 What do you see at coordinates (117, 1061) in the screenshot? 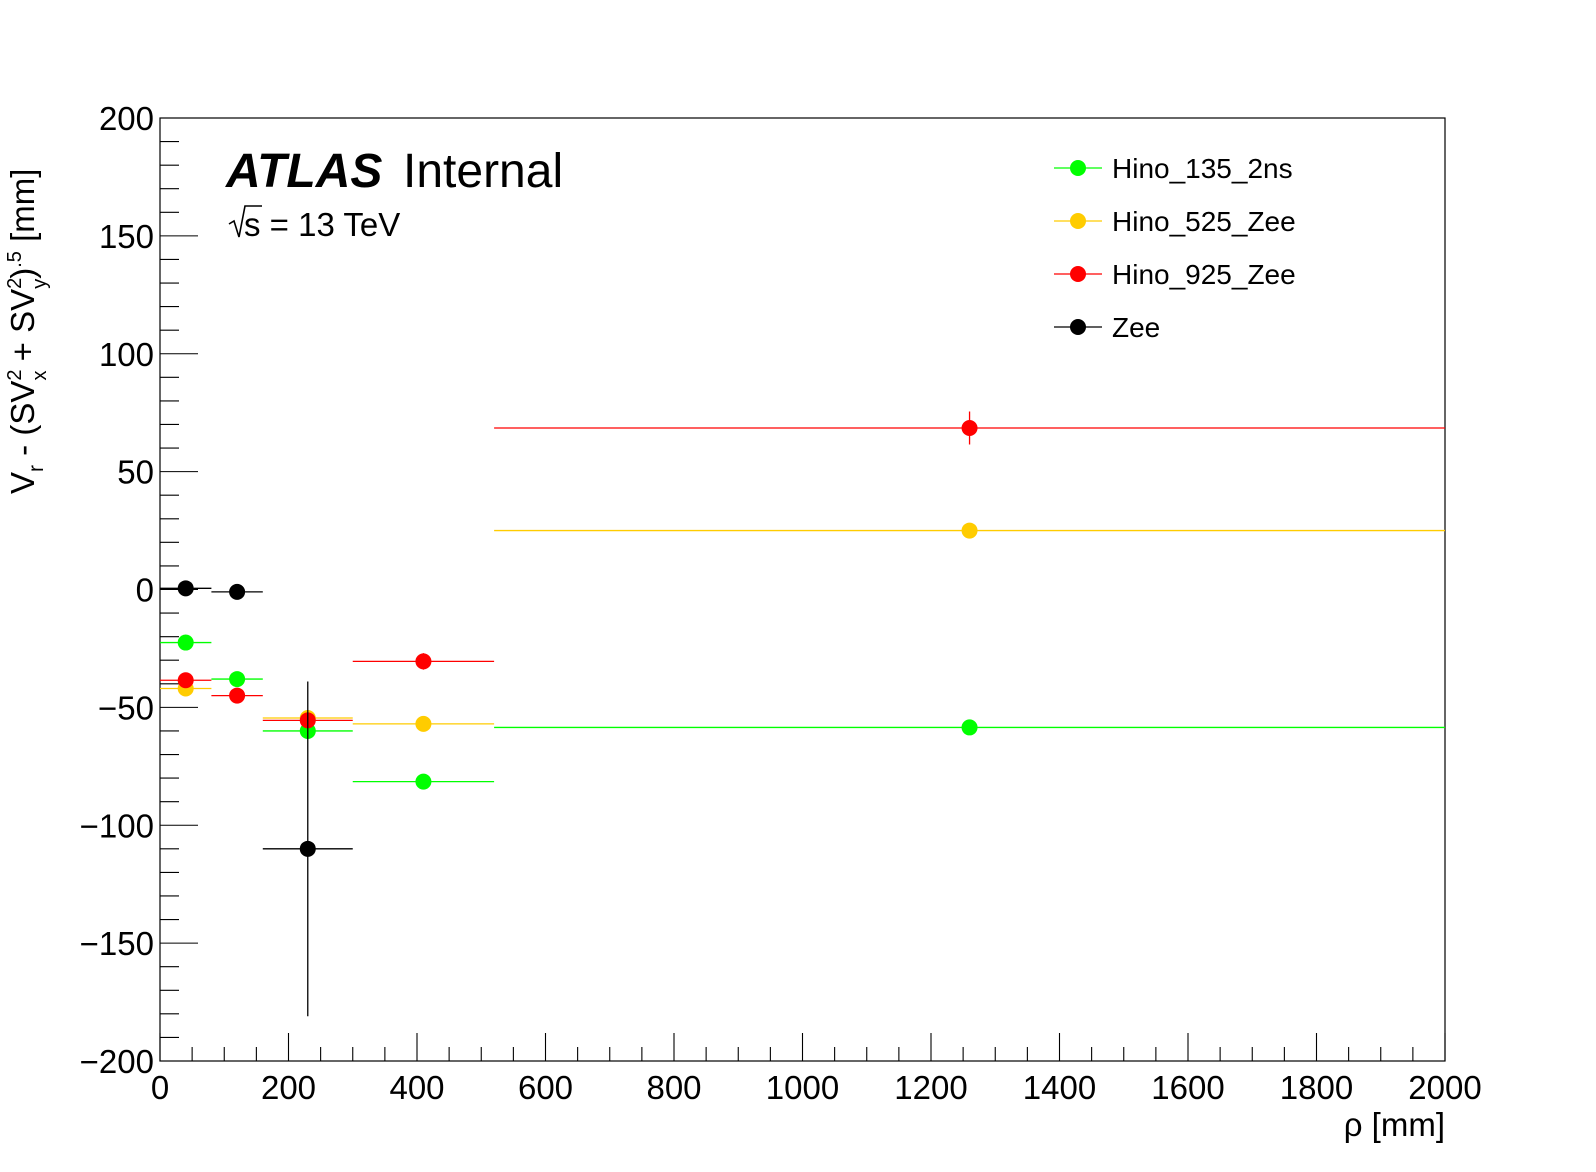
I see `y-tick-label: −200` at bounding box center [117, 1061].